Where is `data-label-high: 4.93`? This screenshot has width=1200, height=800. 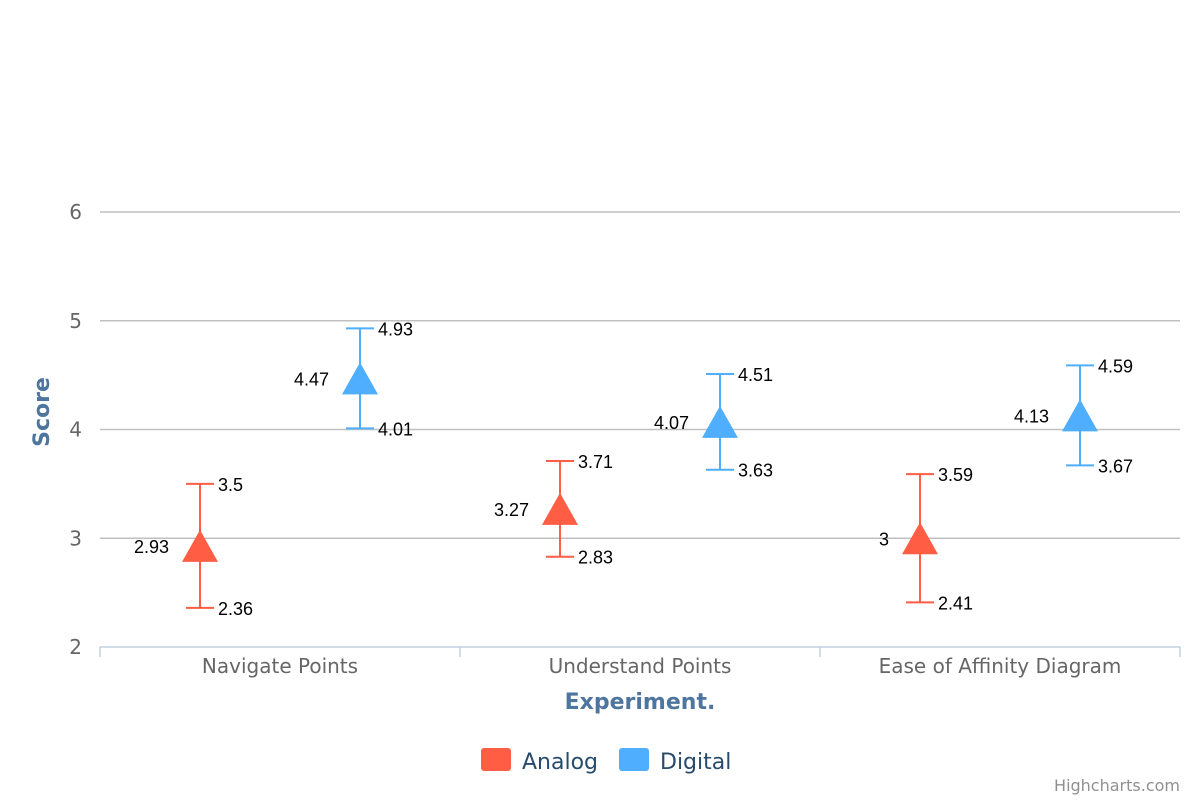
data-label-high: 4.93 is located at coordinates (395, 329).